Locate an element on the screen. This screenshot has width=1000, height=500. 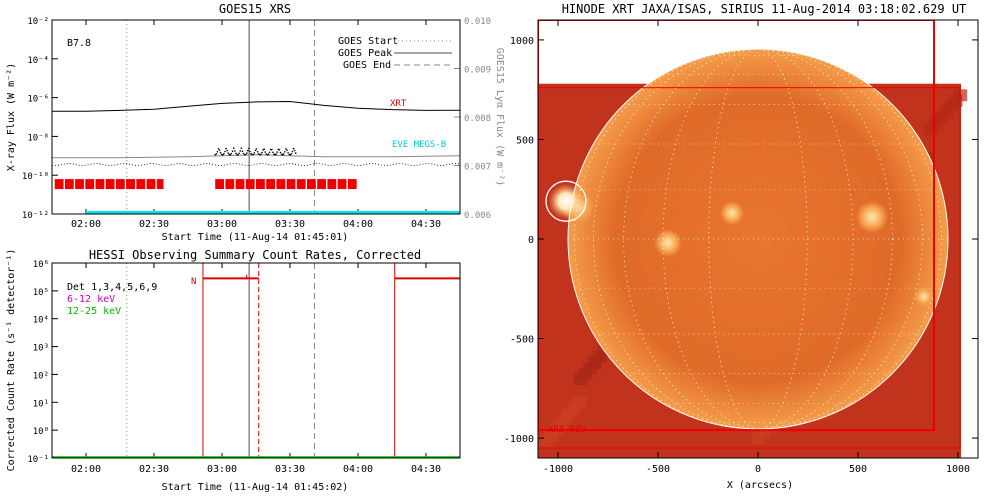
hessi-x-tick-label: 04:00 is located at coordinates (358, 469).